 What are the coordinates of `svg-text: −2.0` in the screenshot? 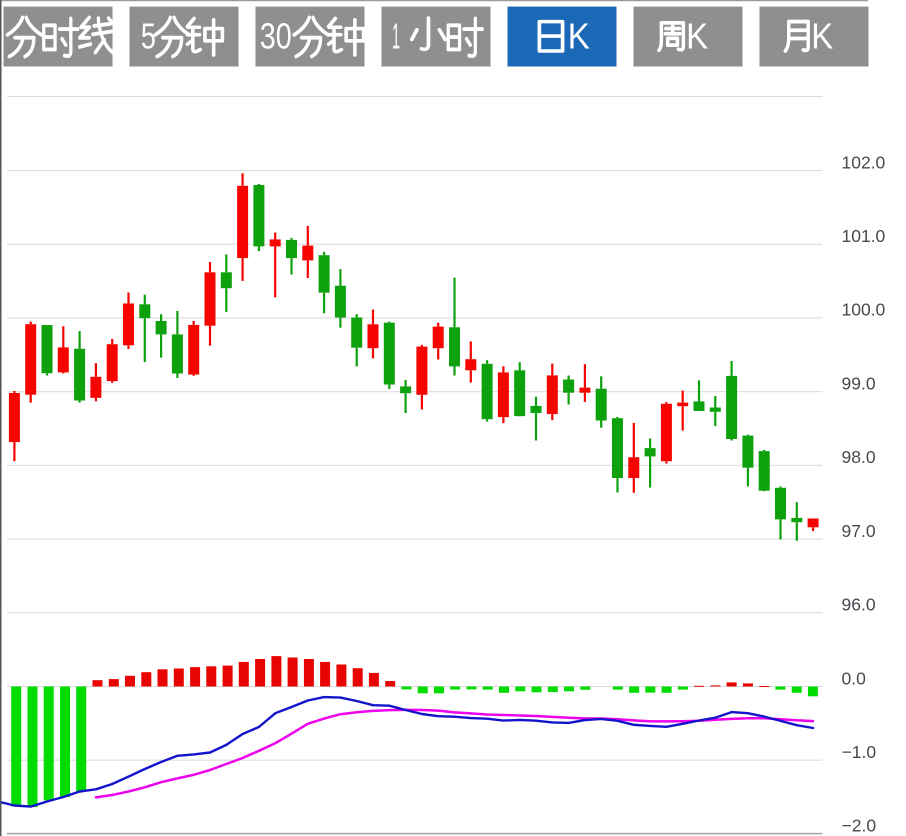 It's located at (859, 826).